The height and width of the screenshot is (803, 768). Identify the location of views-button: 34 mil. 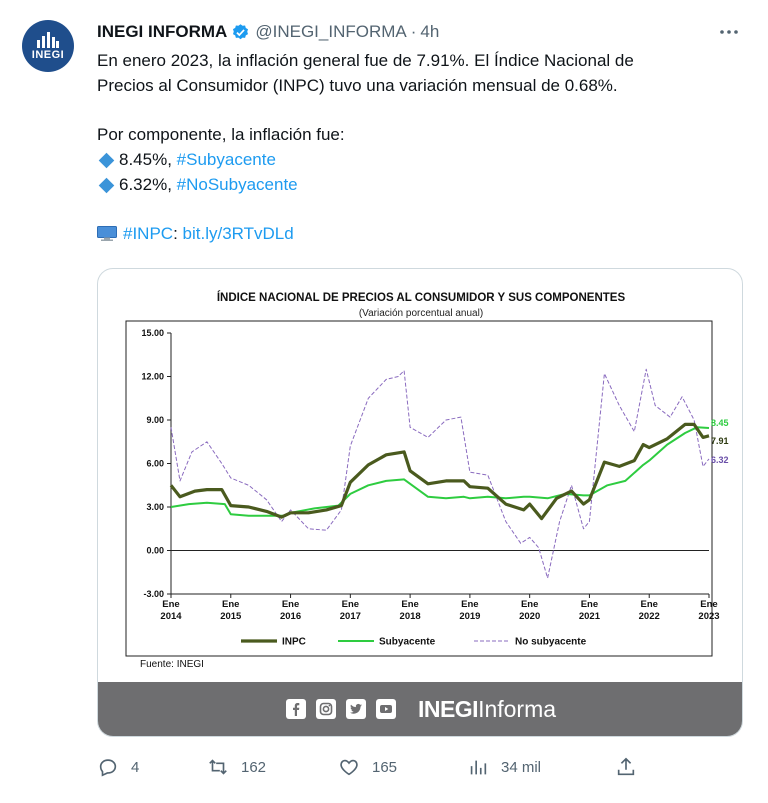
(504, 767).